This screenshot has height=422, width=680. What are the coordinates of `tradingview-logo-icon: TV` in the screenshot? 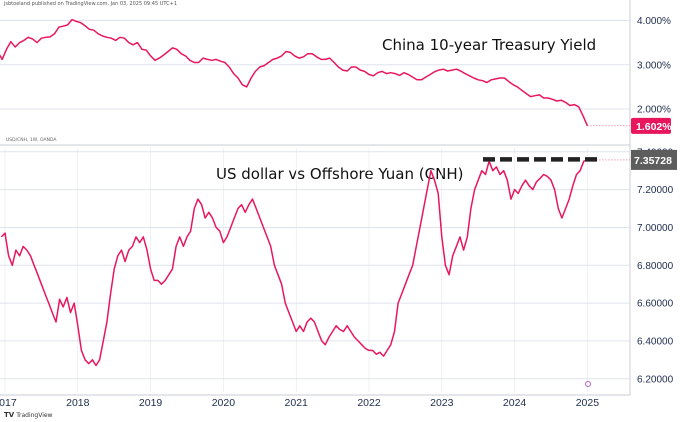 It's located at (9, 415).